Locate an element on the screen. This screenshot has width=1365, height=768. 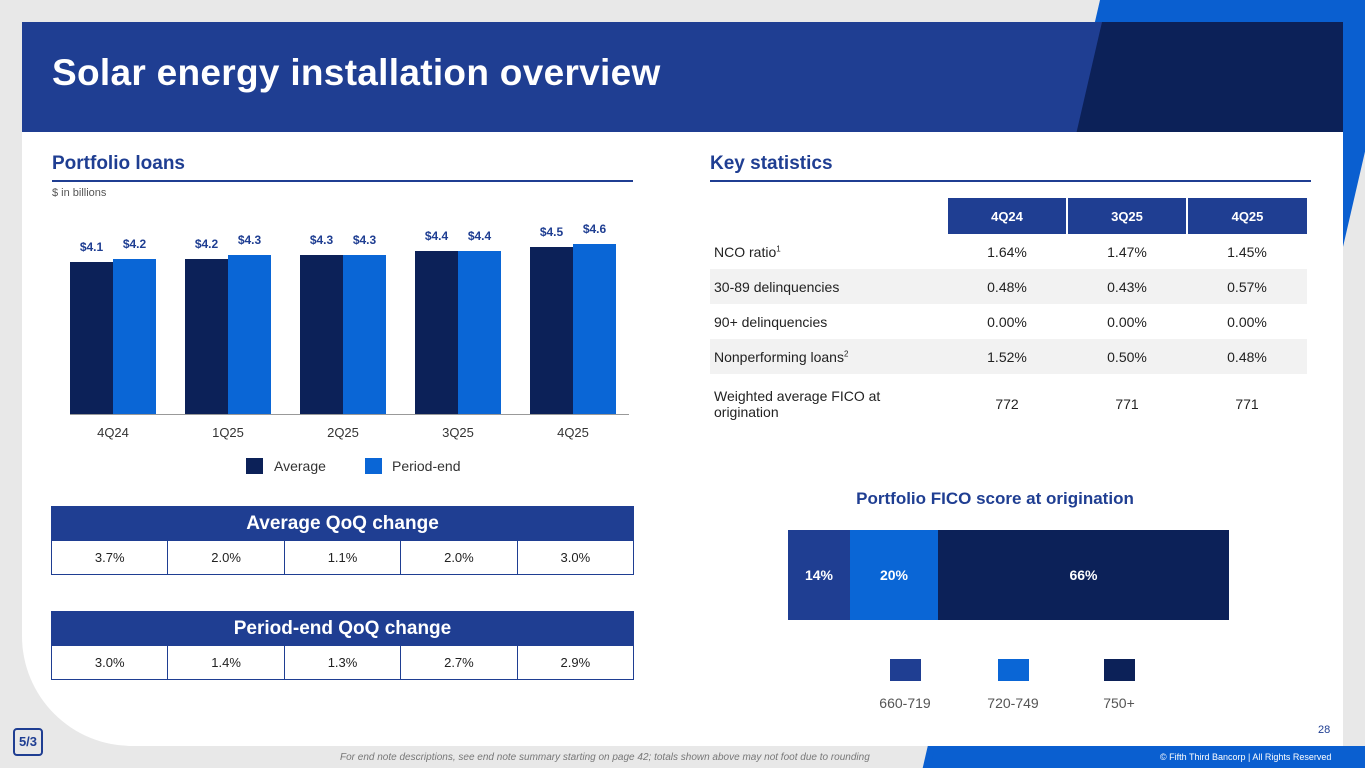
fico-legend-label: 750+ is located at coordinates (1119, 703).